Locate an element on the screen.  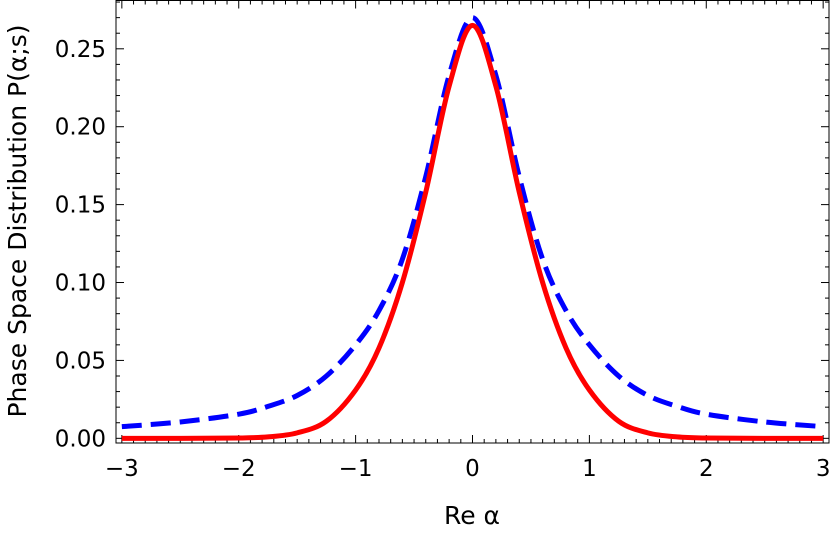
y-tick-label: 0.25 is located at coordinates (80, 50).